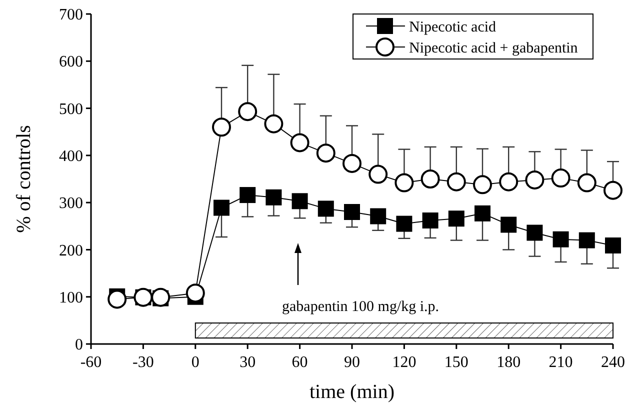  I want to click on y-tick-label: 500, so click(71, 109).